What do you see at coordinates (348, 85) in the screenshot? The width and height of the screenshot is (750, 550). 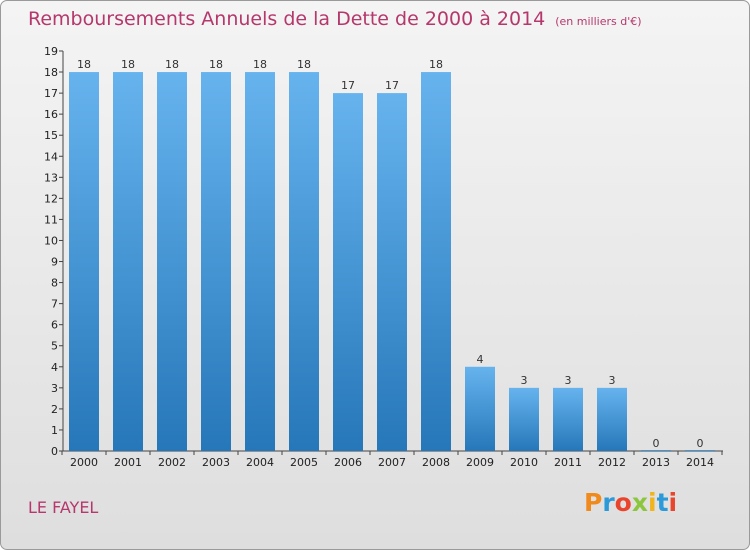 I see `data-label-2006: 17` at bounding box center [348, 85].